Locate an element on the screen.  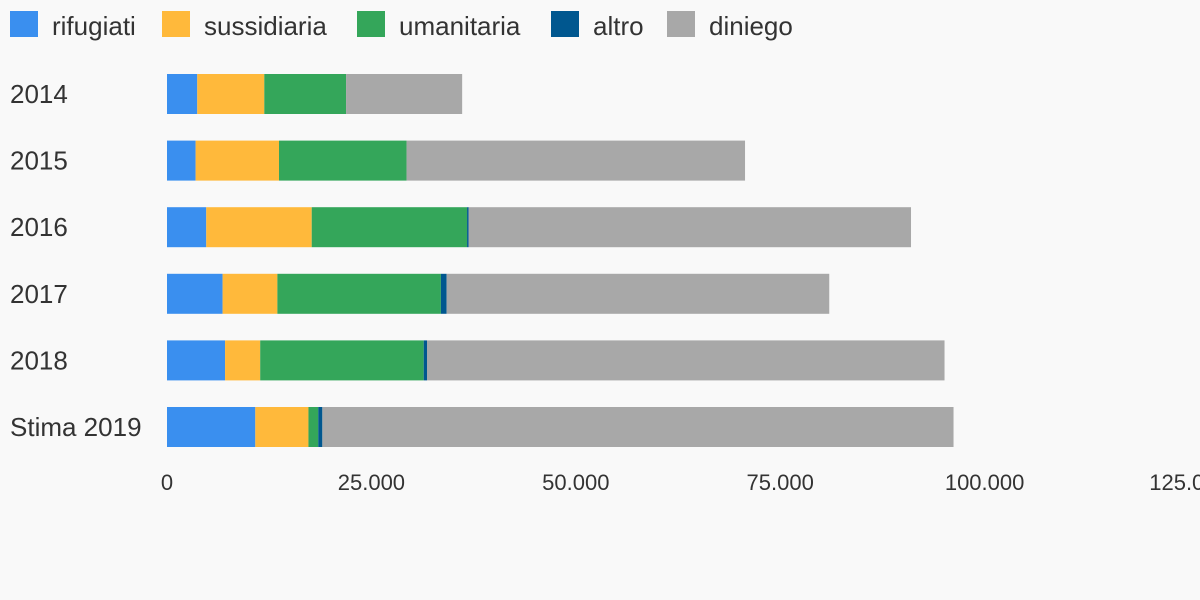
x-tick-label-0: 0 is located at coordinates (167, 482).